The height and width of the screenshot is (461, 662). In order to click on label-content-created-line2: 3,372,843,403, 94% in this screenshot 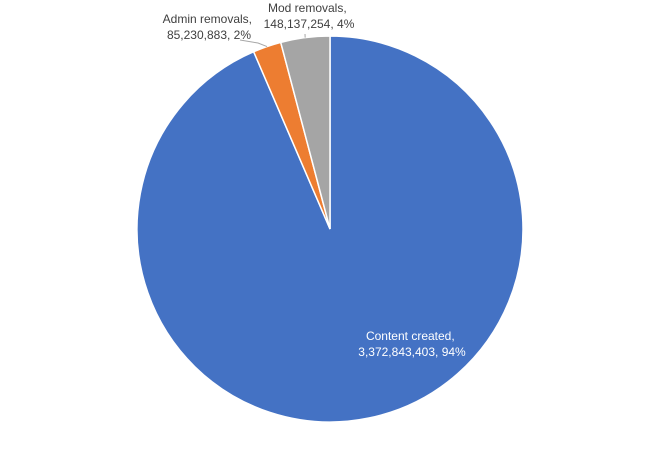, I will do `click(412, 352)`.